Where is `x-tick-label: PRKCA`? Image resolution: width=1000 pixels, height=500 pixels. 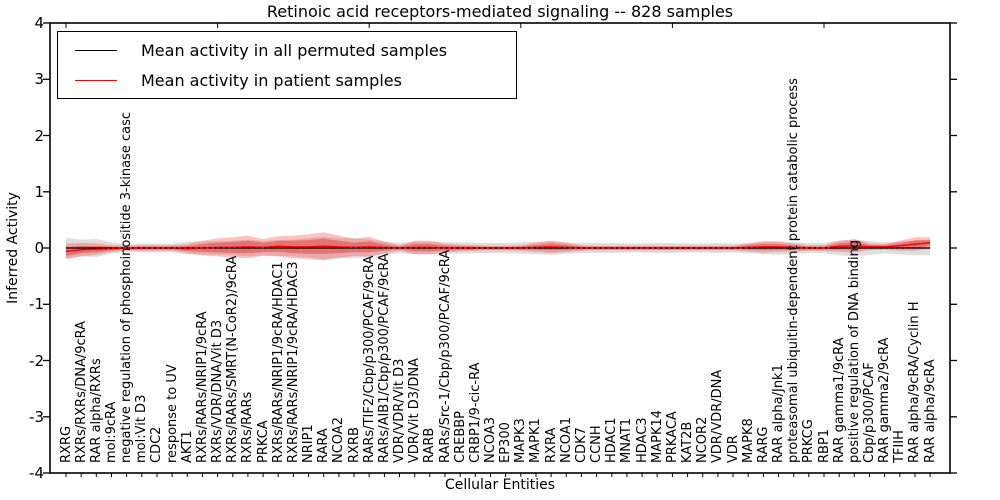
x-tick-label: PRKCA is located at coordinates (263, 441).